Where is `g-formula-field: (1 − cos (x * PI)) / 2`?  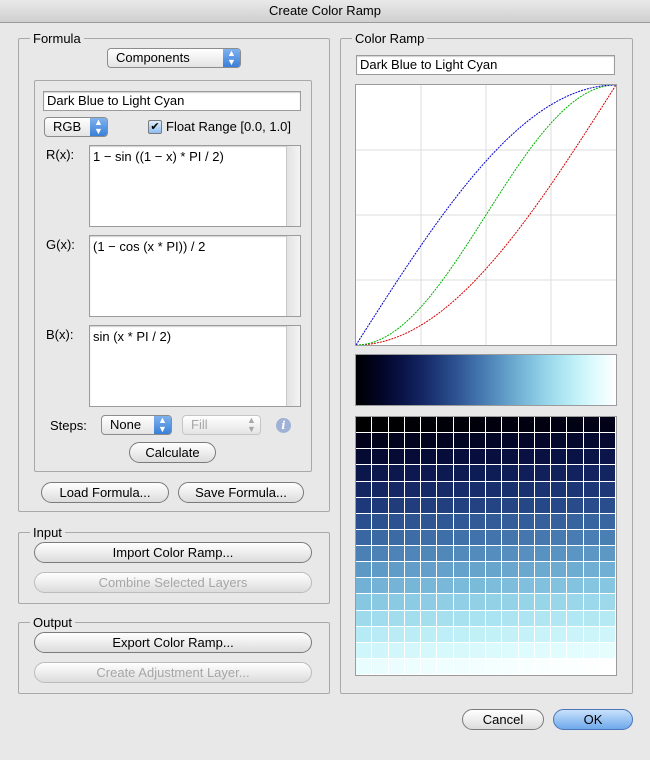 g-formula-field: (1 − cos (x * PI)) / 2 is located at coordinates (195, 276).